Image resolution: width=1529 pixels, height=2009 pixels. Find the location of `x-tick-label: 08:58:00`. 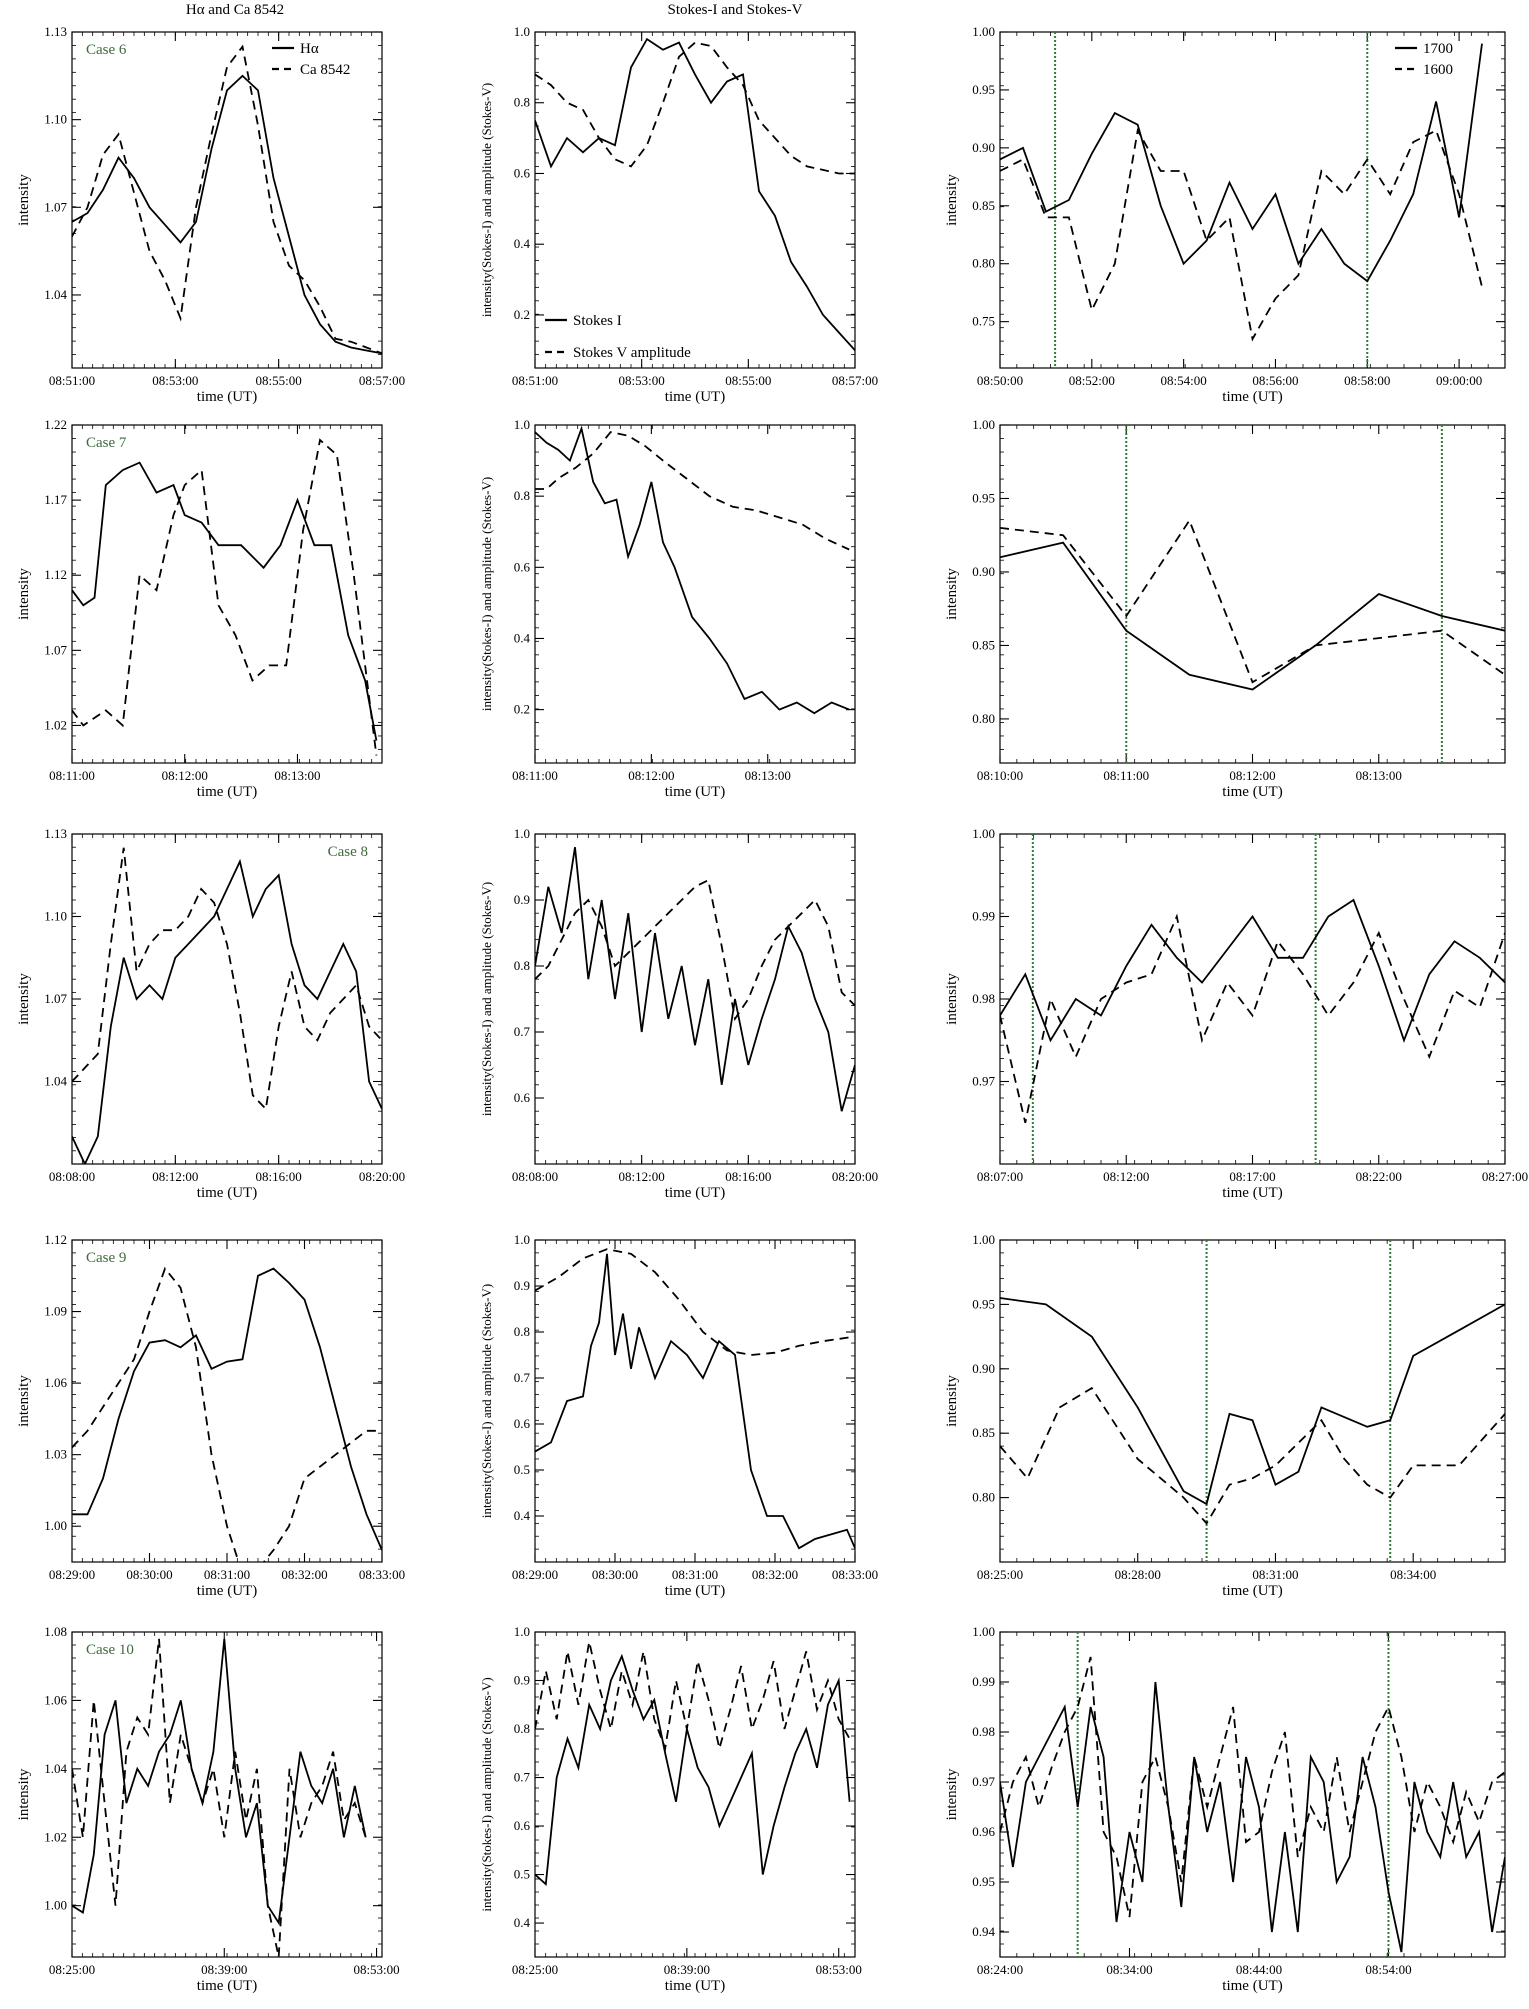

x-tick-label: 08:58:00 is located at coordinates (1367, 380).